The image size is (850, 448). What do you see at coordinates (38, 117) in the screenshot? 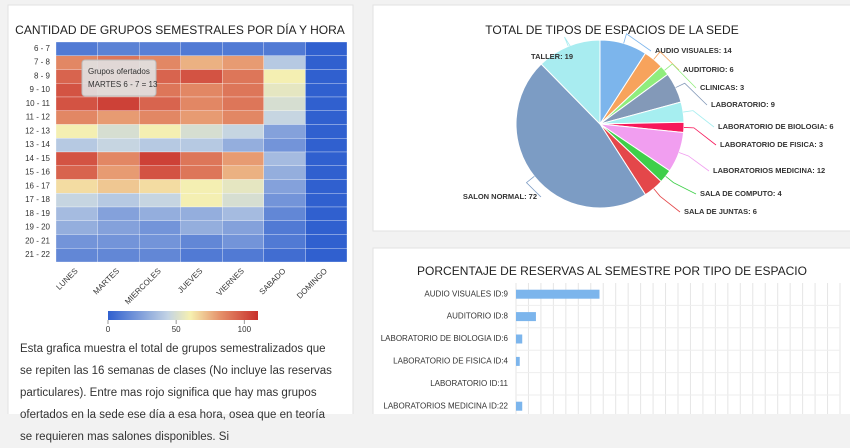
I see `y-tick-label: 11 - 12` at bounding box center [38, 117].